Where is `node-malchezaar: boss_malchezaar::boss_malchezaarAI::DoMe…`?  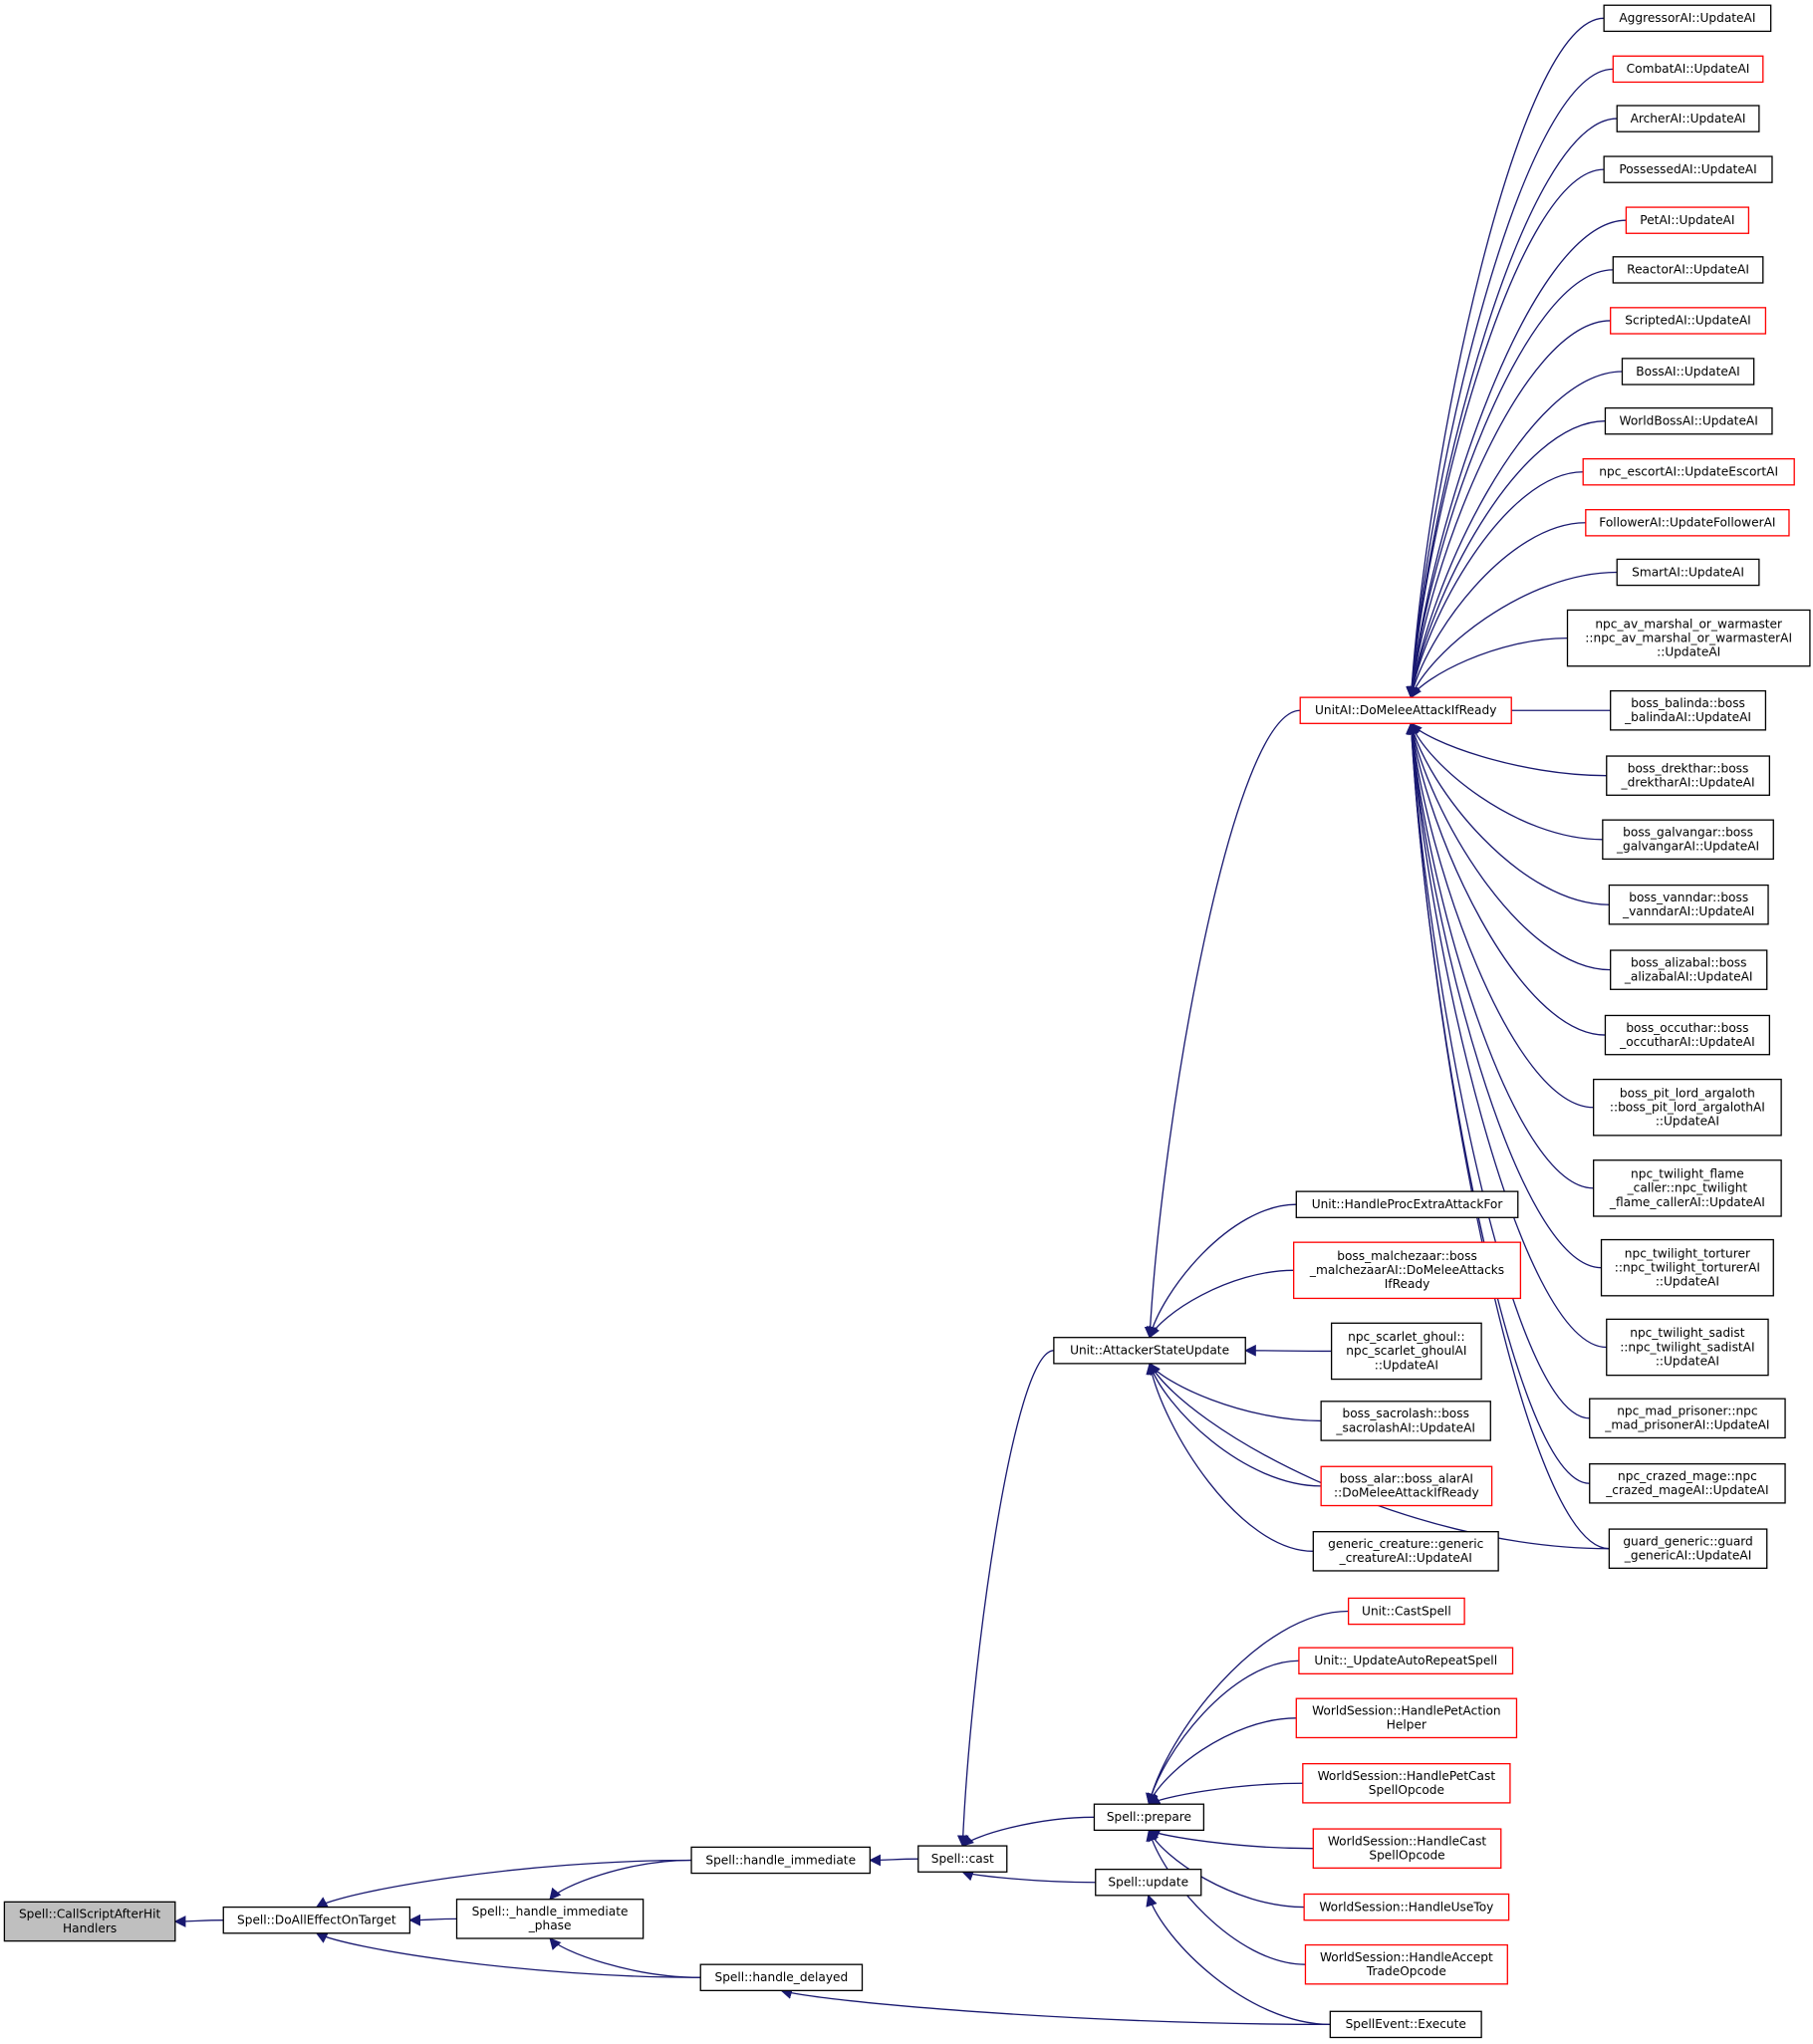
node-malchezaar: boss_malchezaar::boss_malchezaarAI::DoMe… is located at coordinates (1407, 1271).